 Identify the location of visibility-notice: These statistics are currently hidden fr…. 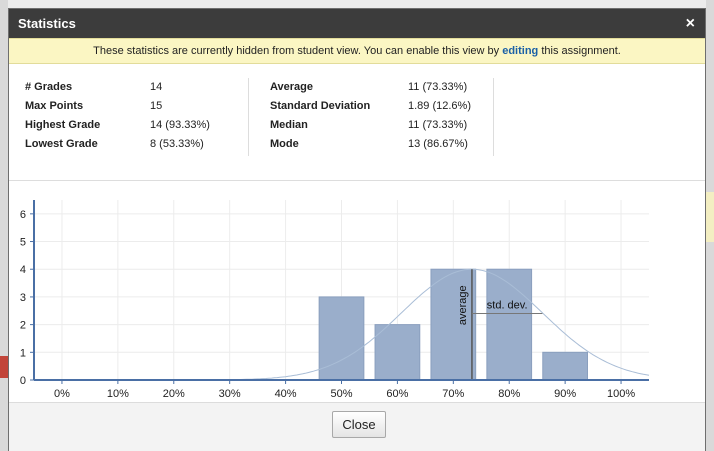
(357, 51).